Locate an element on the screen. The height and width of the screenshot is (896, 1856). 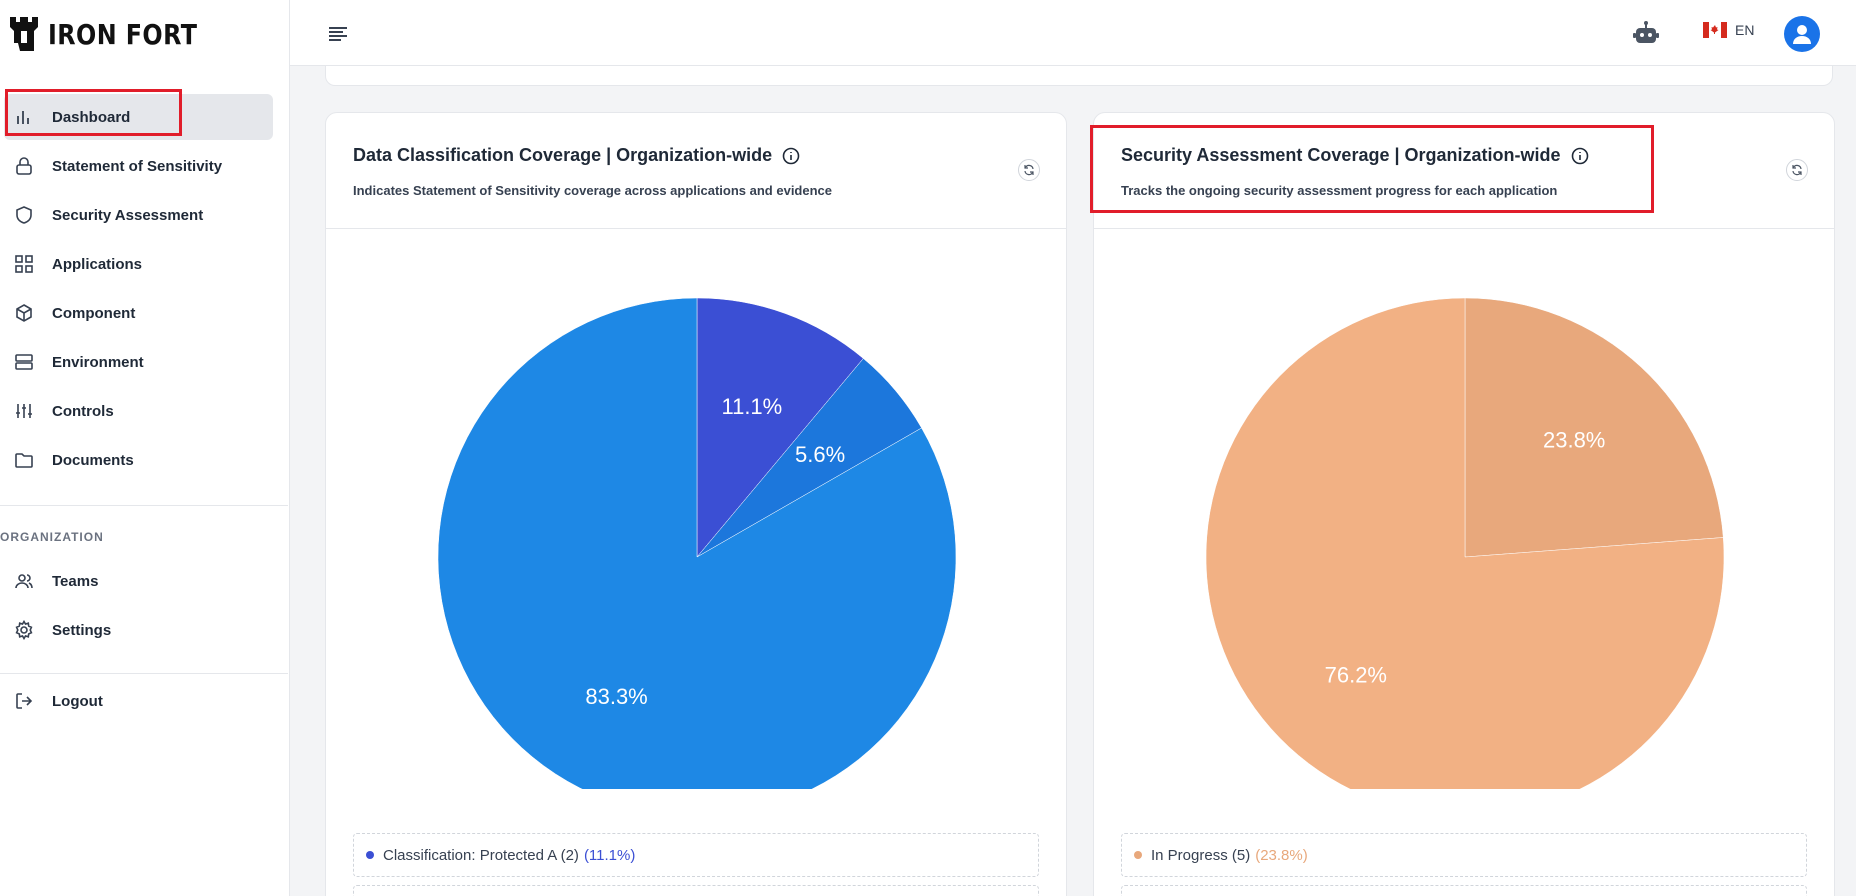
top-card-strip is located at coordinates (1079, 76).